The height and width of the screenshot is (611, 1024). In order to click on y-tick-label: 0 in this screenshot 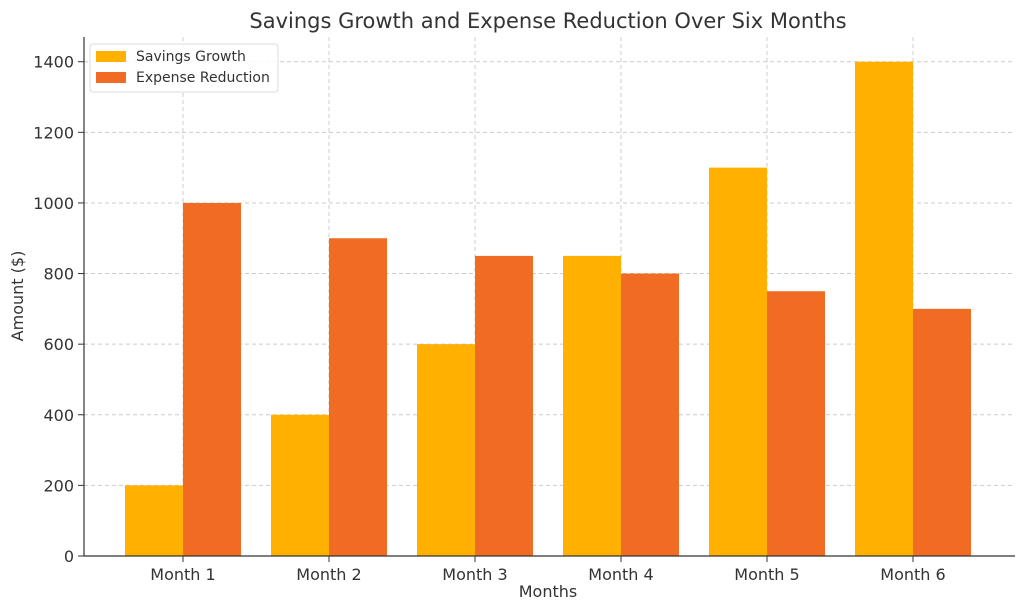, I will do `click(69, 556)`.